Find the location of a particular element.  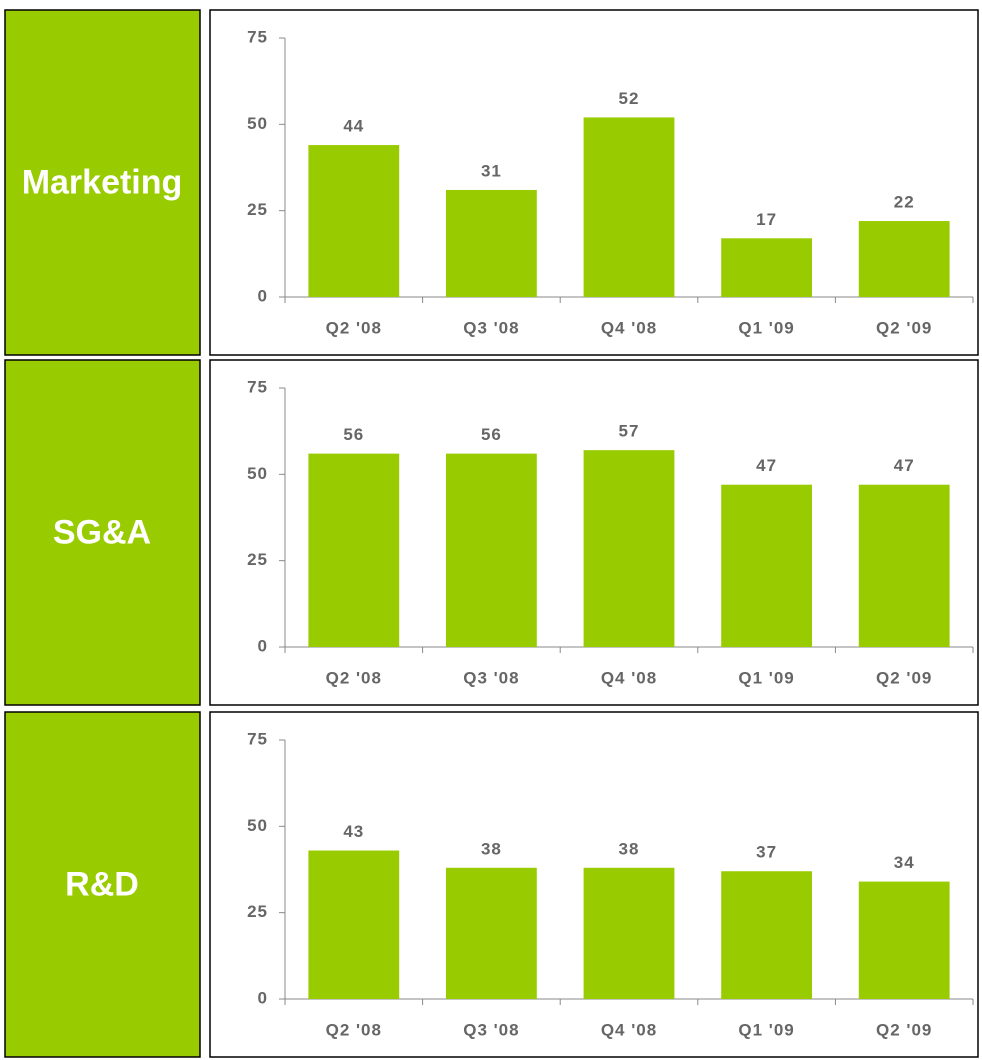

value-label: 34 is located at coordinates (904, 862).